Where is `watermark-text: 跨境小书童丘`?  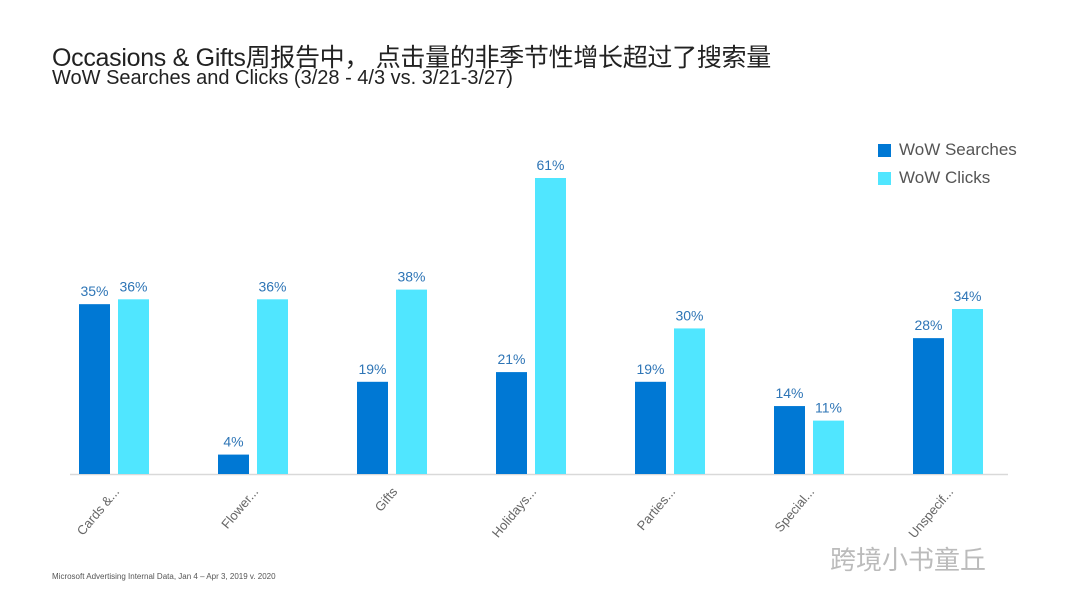
watermark-text: 跨境小书童丘 is located at coordinates (908, 560).